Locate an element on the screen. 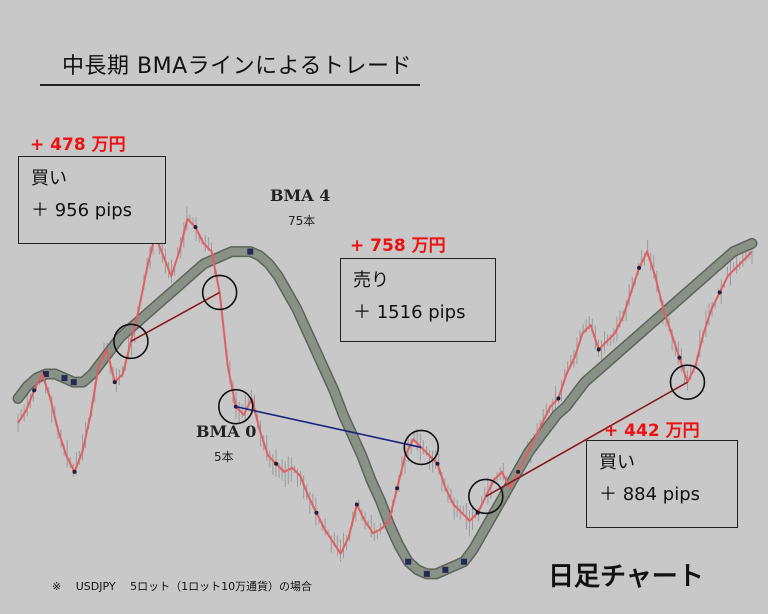 The width and height of the screenshot is (768, 614). trade-2-line is located at coordinates (328, 427).